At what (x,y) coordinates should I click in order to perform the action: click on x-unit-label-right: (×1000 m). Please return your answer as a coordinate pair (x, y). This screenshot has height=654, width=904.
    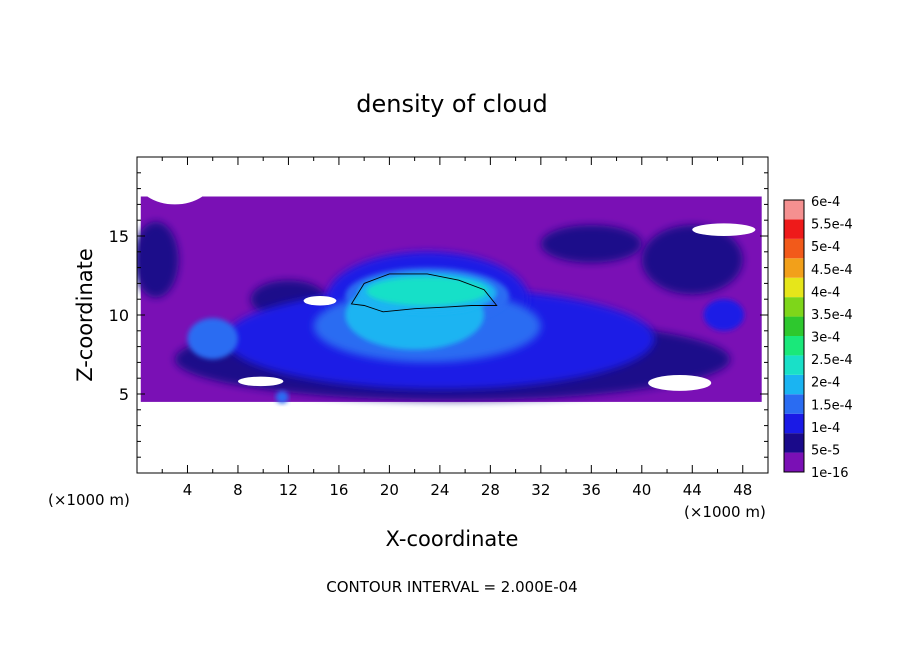
    Looking at the image, I should click on (725, 512).